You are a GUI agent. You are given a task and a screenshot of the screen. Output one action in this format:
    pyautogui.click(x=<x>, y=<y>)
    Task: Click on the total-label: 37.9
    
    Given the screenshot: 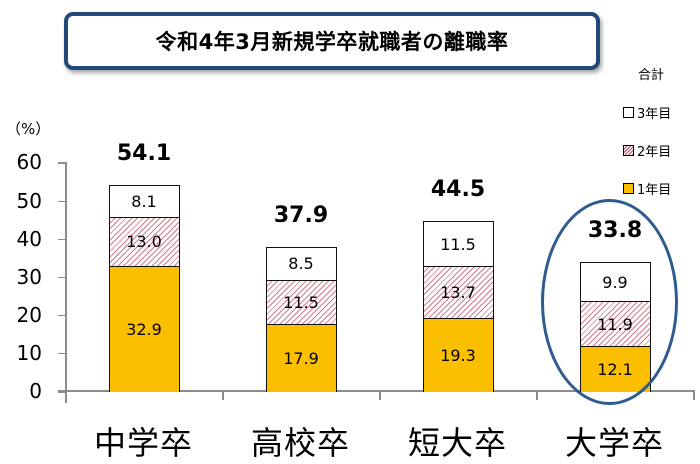 What is the action you would take?
    pyautogui.click(x=301, y=215)
    